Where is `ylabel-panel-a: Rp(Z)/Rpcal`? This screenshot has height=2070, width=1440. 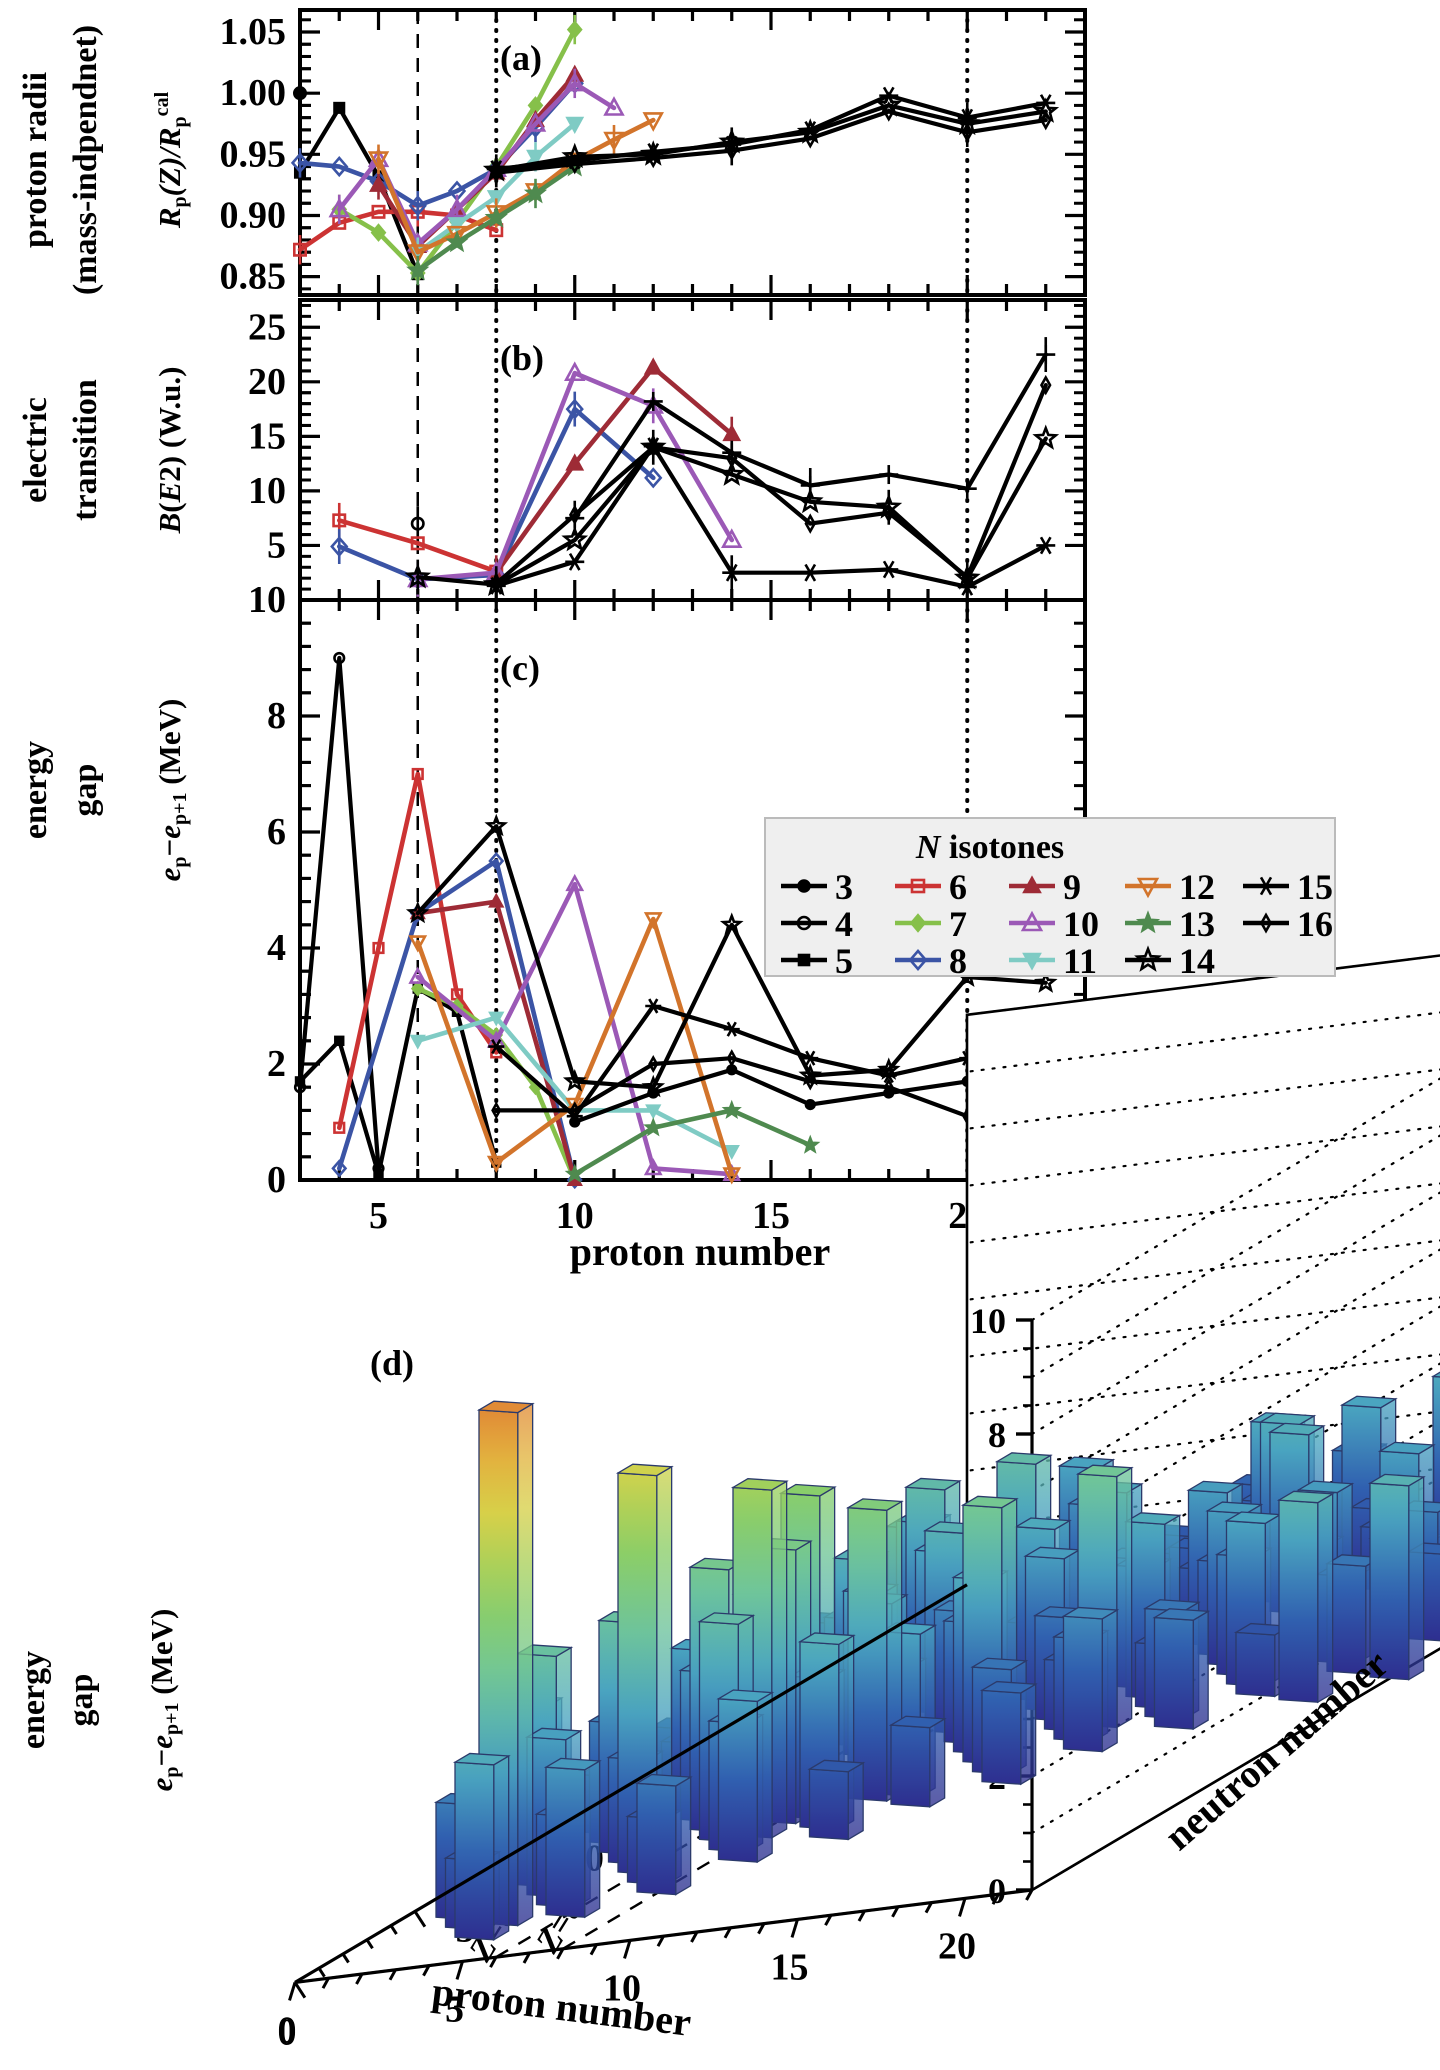 ylabel-panel-a: Rp(Z)/Rpcal is located at coordinates (171, 160).